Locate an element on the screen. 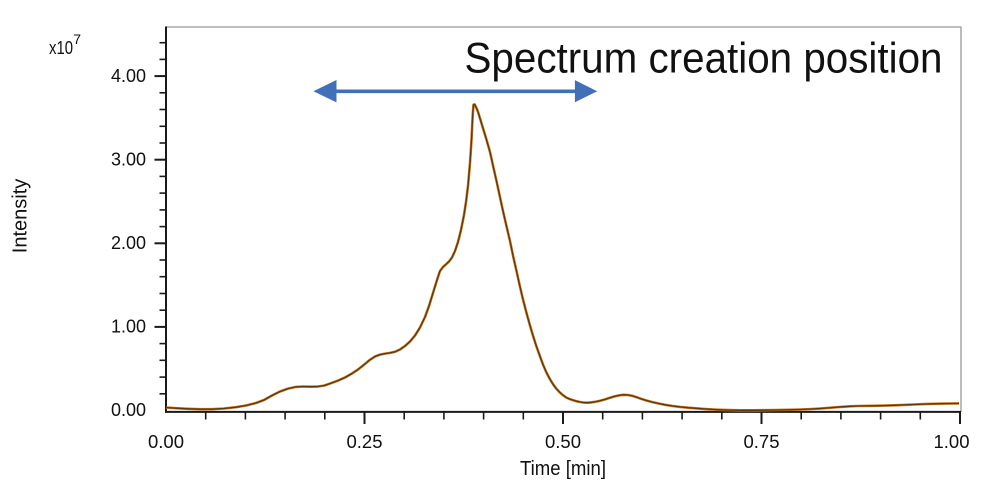 Image resolution: width=1000 pixels, height=482 pixels. svg-text: 0.50 is located at coordinates (563, 441).